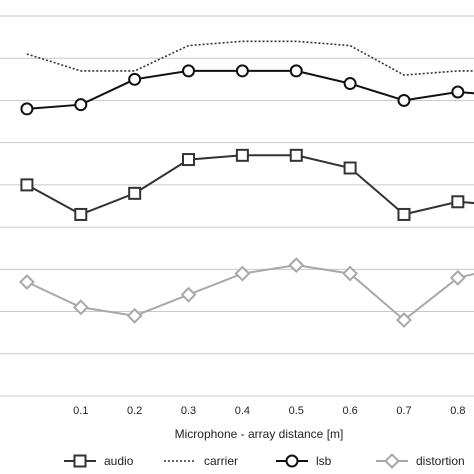 This screenshot has height=474, width=474. What do you see at coordinates (296, 411) in the screenshot?
I see `x-tick-label: 0.5` at bounding box center [296, 411].